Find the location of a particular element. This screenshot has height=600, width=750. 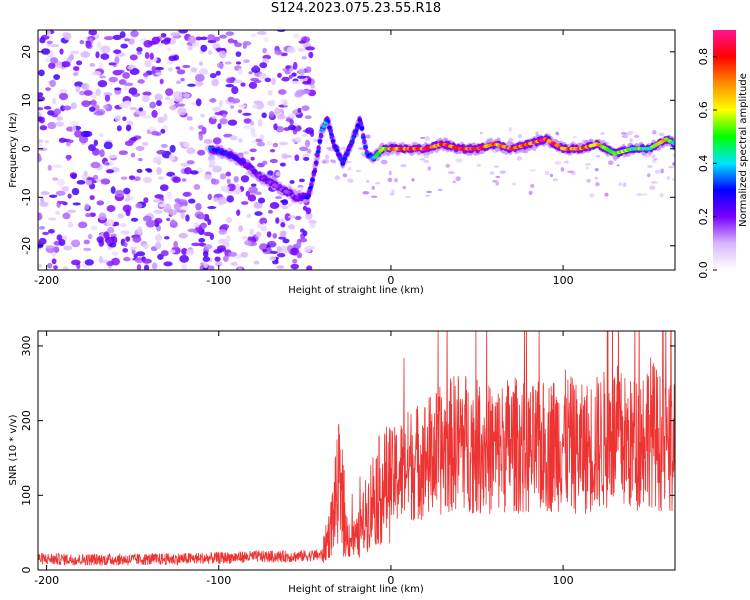

ridge-core is located at coordinates (341, 159).